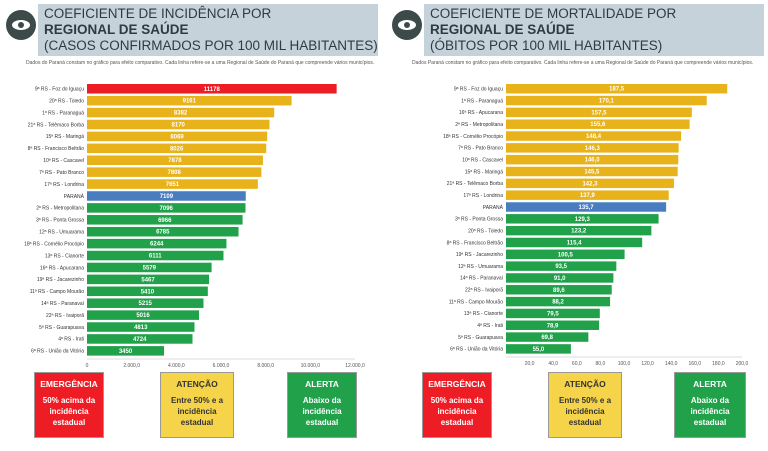 Image resolution: width=768 pixels, height=451 pixels. Describe the element at coordinates (63, 161) in the screenshot. I see `category-label: 10ª RS - Cascavel` at that location.